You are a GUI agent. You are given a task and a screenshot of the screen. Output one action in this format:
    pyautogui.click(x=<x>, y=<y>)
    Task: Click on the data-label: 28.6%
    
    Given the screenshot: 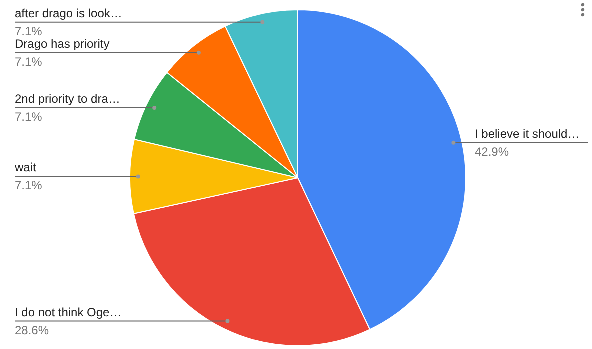 What is the action you would take?
    pyautogui.click(x=32, y=330)
    